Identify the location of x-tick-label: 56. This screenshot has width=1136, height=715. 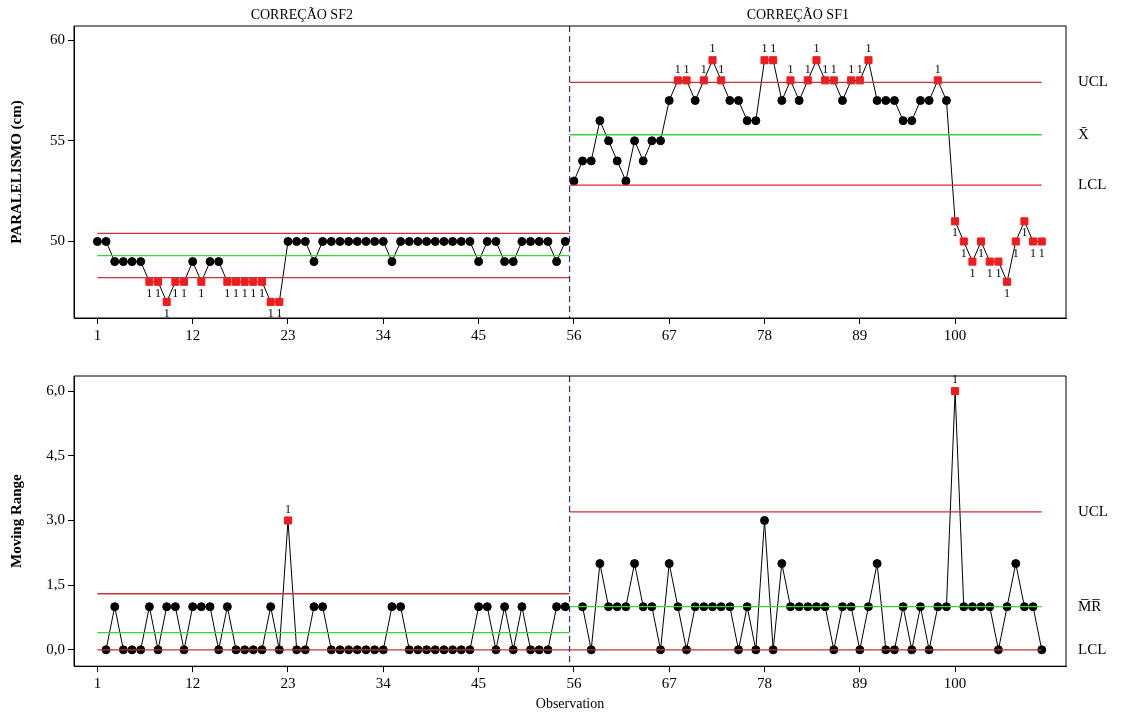
(574, 334).